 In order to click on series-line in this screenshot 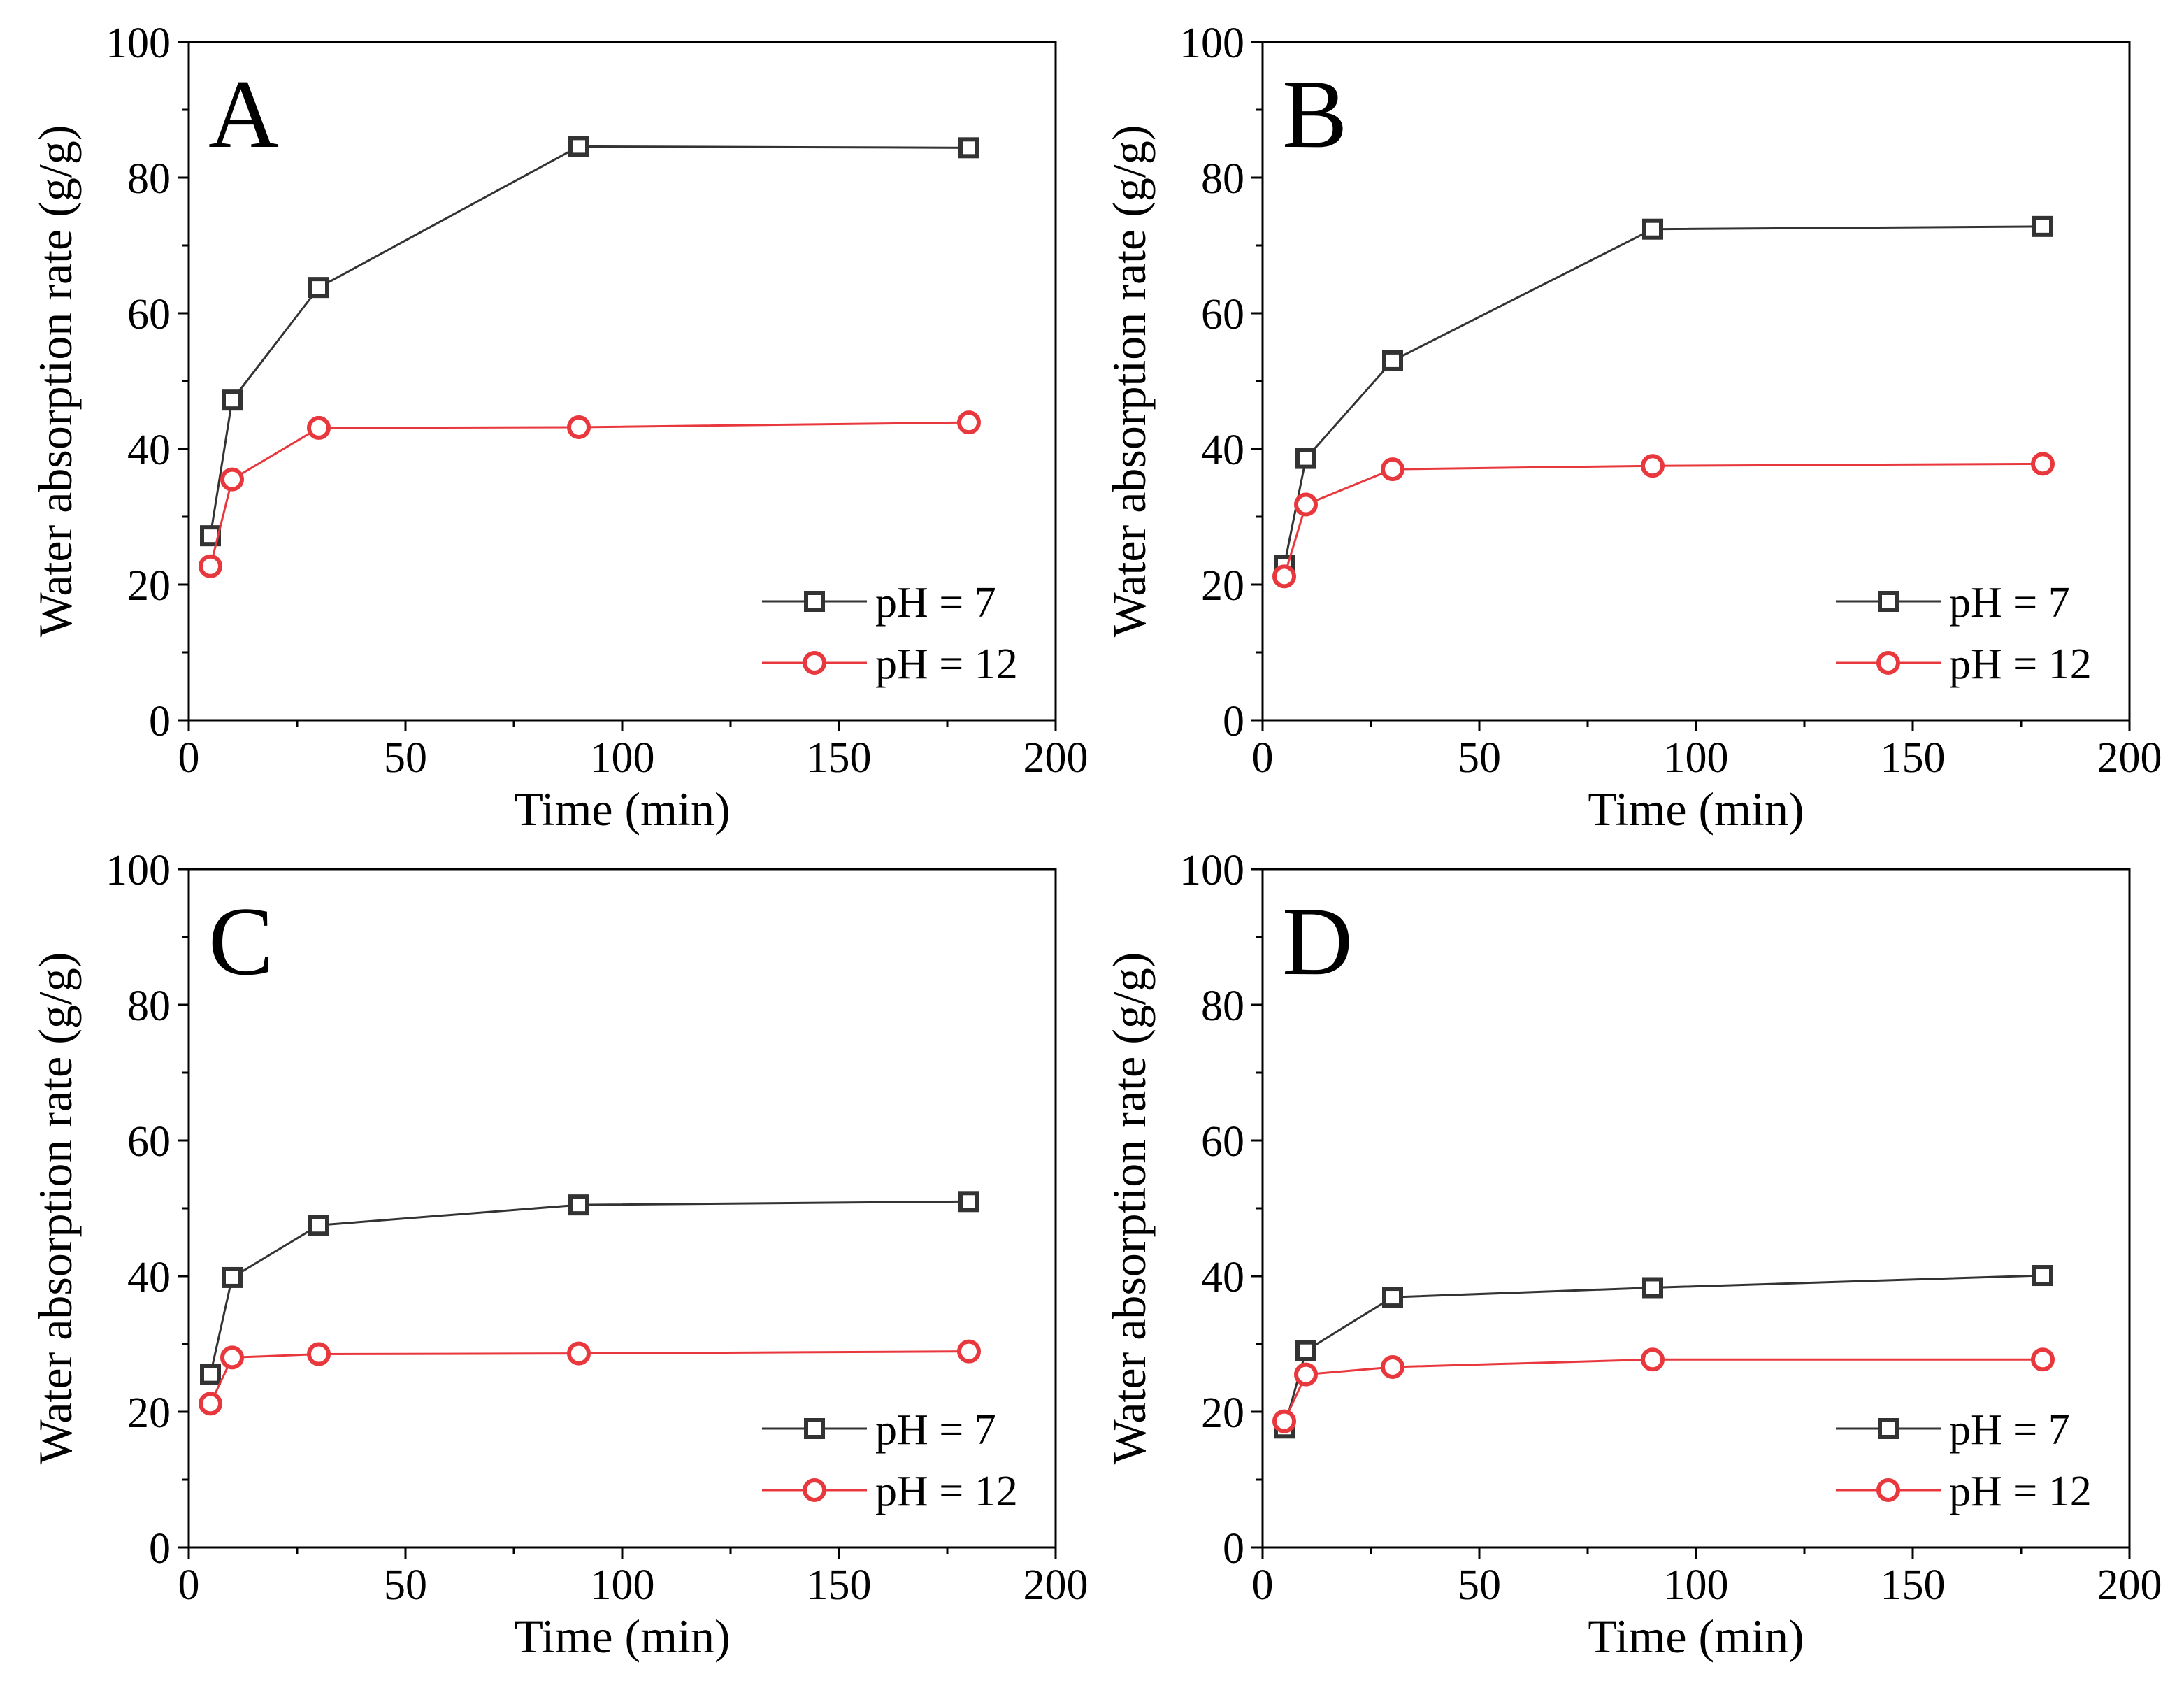, I will do `click(1663, 519)`.